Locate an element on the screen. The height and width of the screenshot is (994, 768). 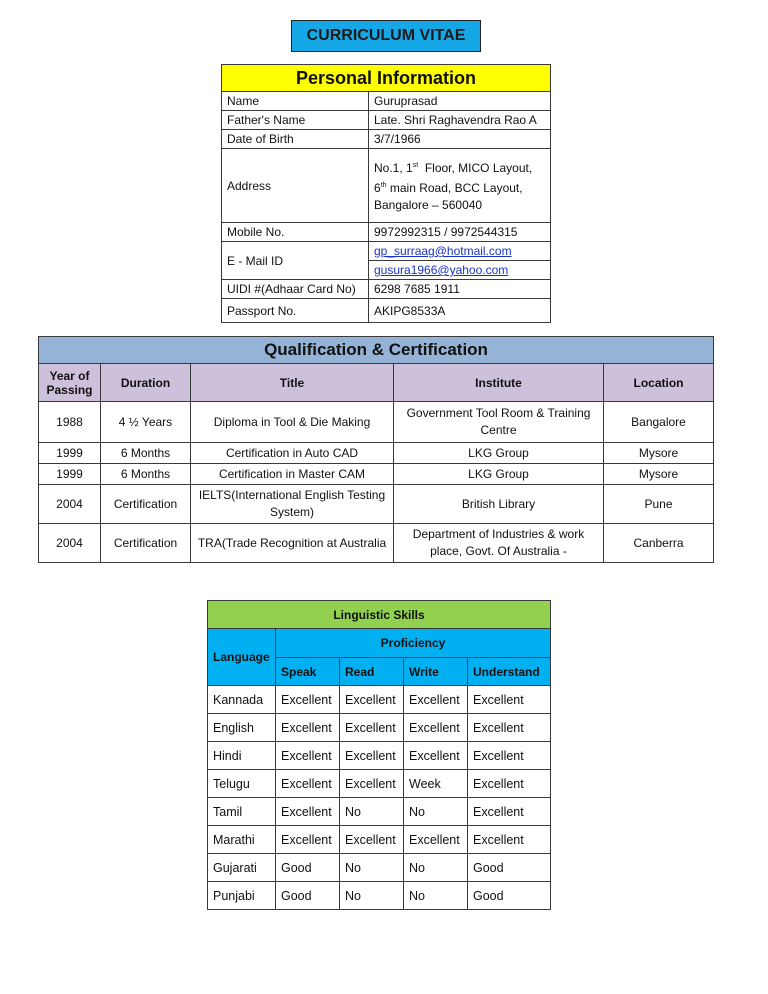
language-name: English is located at coordinates (241, 727).